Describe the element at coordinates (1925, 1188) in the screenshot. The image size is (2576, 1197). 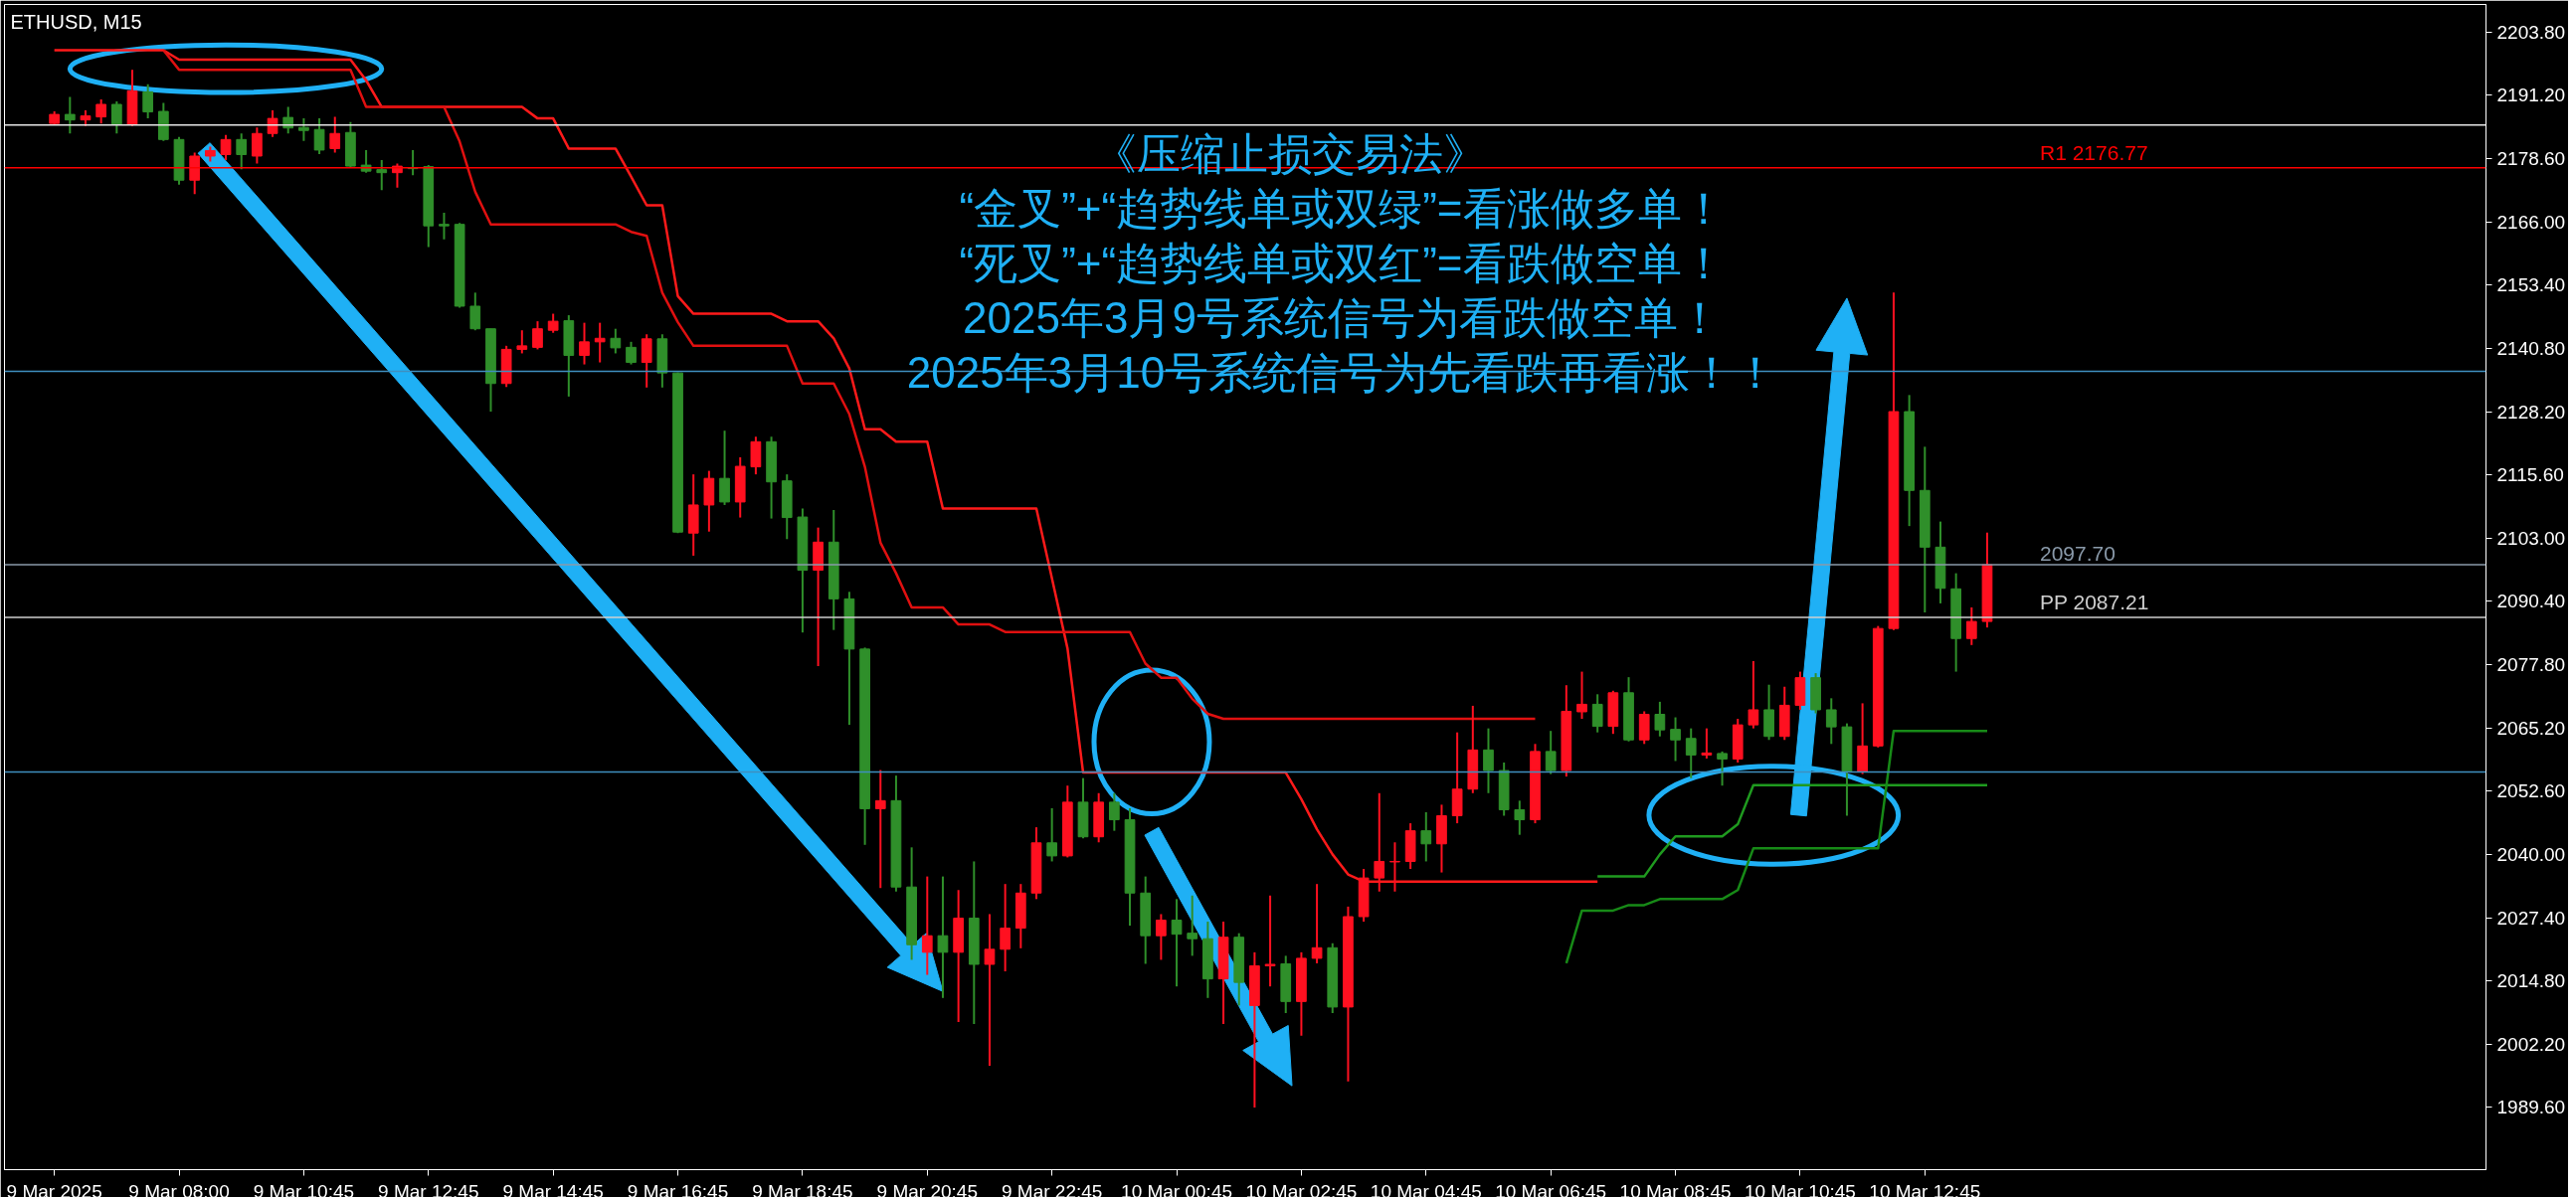
I see `x-tick-label: 10 Mar 12:45` at that location.